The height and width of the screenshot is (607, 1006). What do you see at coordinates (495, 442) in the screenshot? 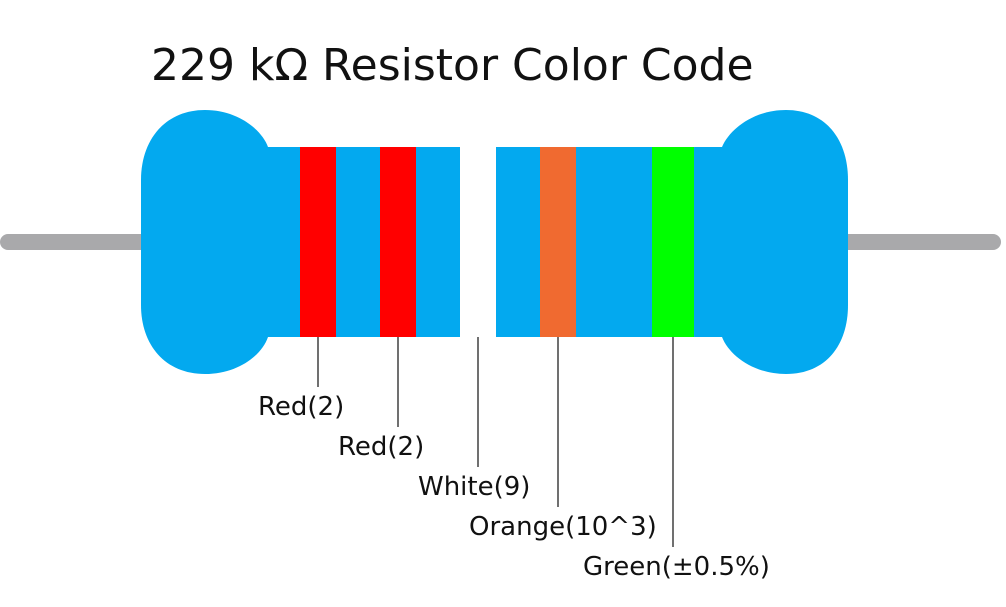
I see `leader-lines` at bounding box center [495, 442].